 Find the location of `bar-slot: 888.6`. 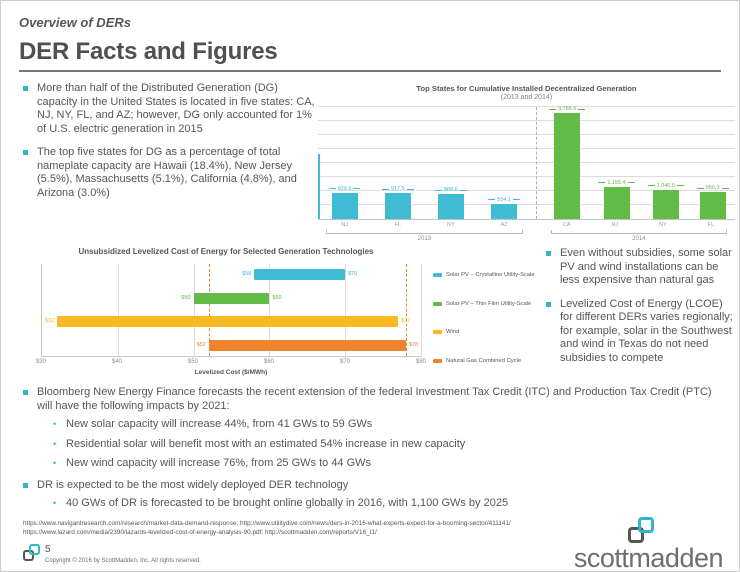

bar-slot: 888.6 is located at coordinates (451, 203).